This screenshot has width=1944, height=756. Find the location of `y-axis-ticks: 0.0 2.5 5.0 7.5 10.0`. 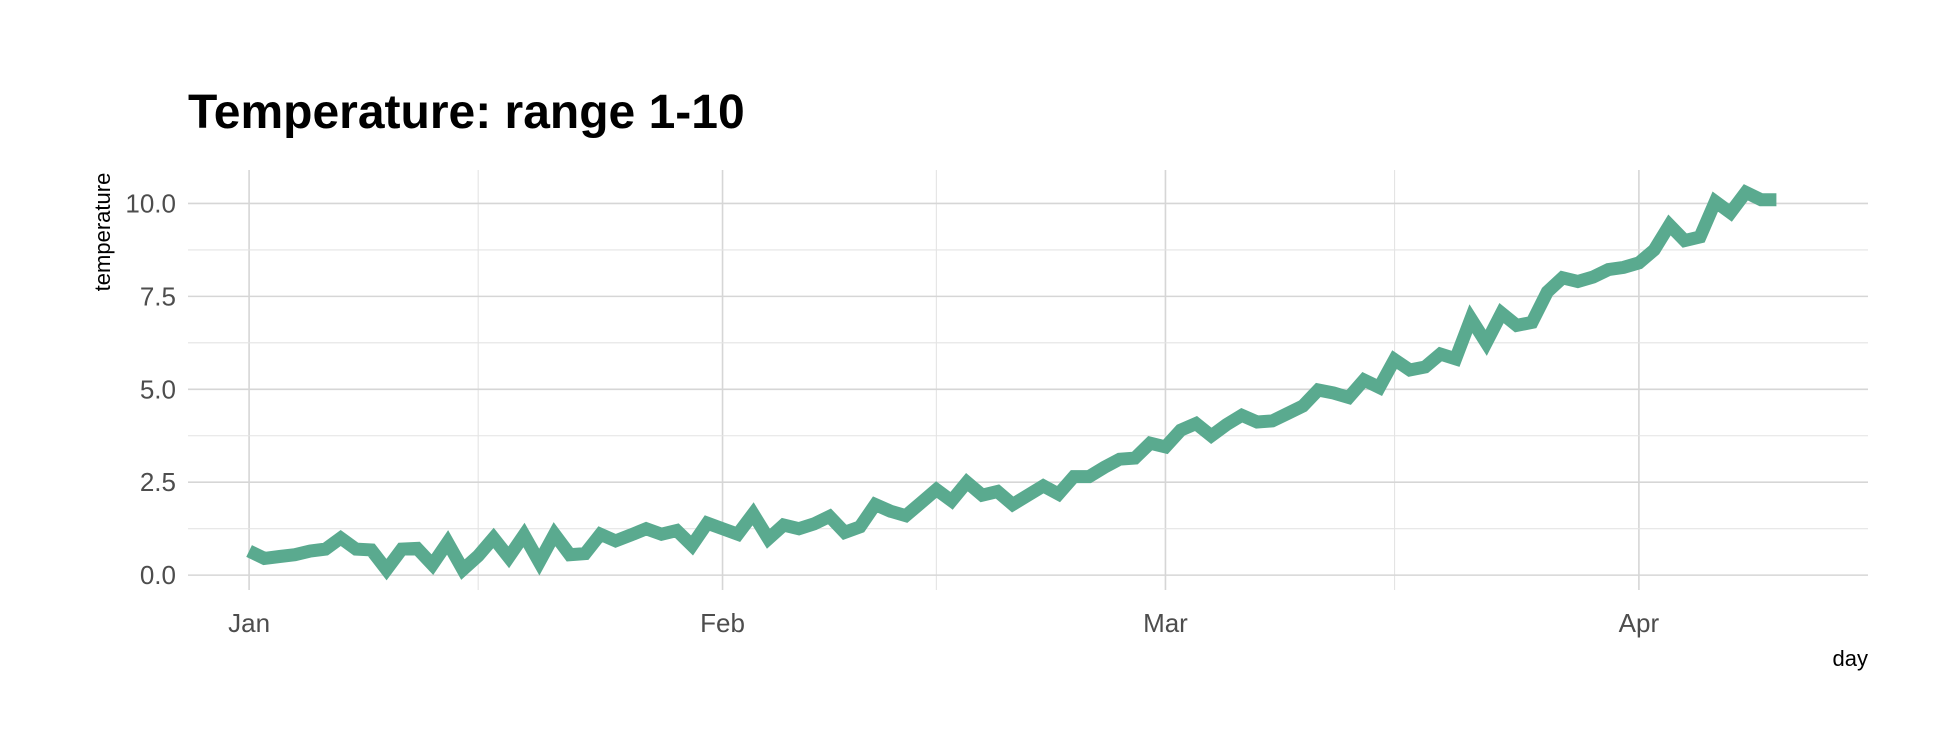

y-axis-ticks: 0.0 2.5 5.0 7.5 10.0 is located at coordinates (150, 389).